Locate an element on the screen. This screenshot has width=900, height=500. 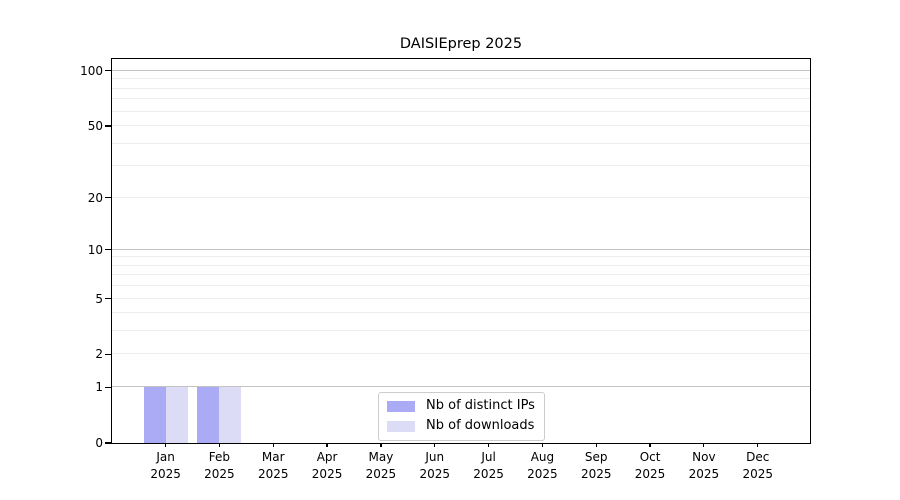
bar-downloads-feb is located at coordinates (230, 415).